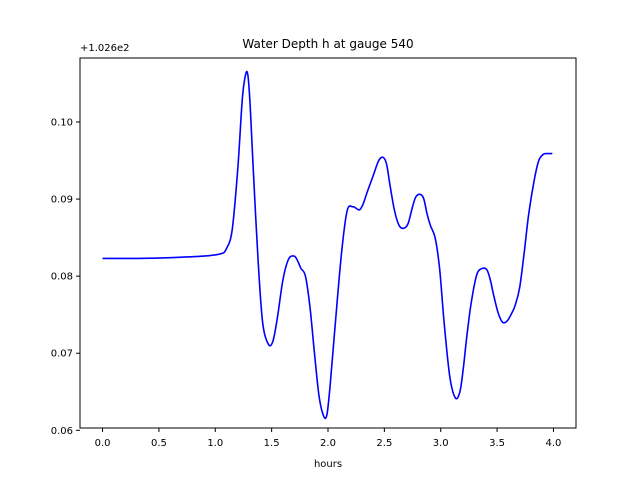 The width and height of the screenshot is (640, 480). Describe the element at coordinates (62, 277) in the screenshot. I see `y-tick-label: 0.08` at that location.